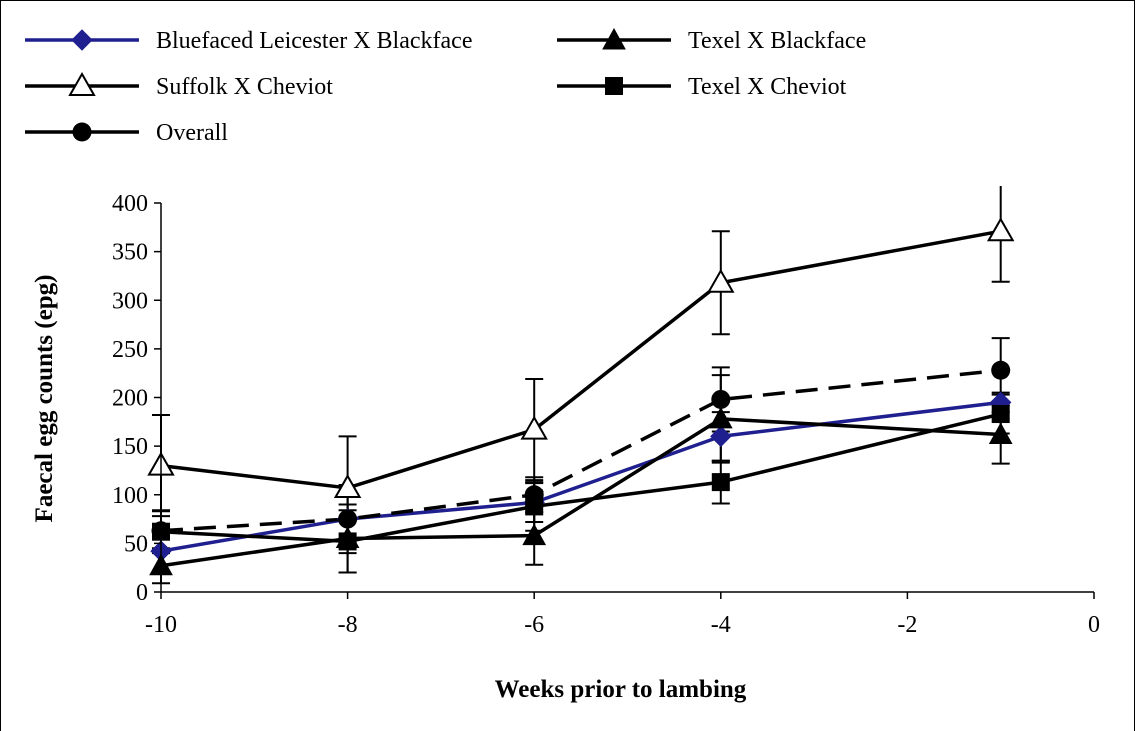 The image size is (1136, 731). What do you see at coordinates (136, 544) in the screenshot?
I see `y-tick-label: 50` at bounding box center [136, 544].